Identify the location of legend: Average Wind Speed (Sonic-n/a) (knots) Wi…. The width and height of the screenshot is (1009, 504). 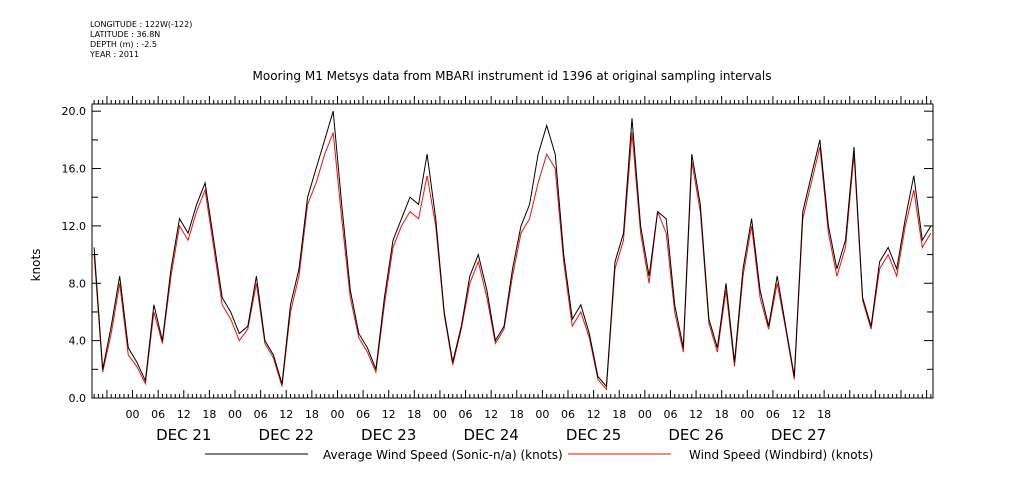
(539, 455).